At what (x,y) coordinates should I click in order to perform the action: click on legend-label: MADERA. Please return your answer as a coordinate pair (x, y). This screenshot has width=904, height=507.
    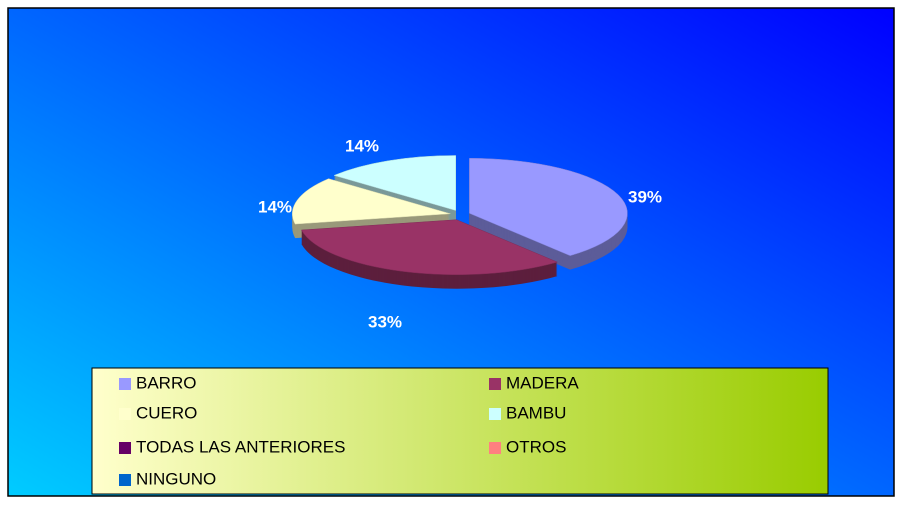
    Looking at the image, I should click on (542, 382).